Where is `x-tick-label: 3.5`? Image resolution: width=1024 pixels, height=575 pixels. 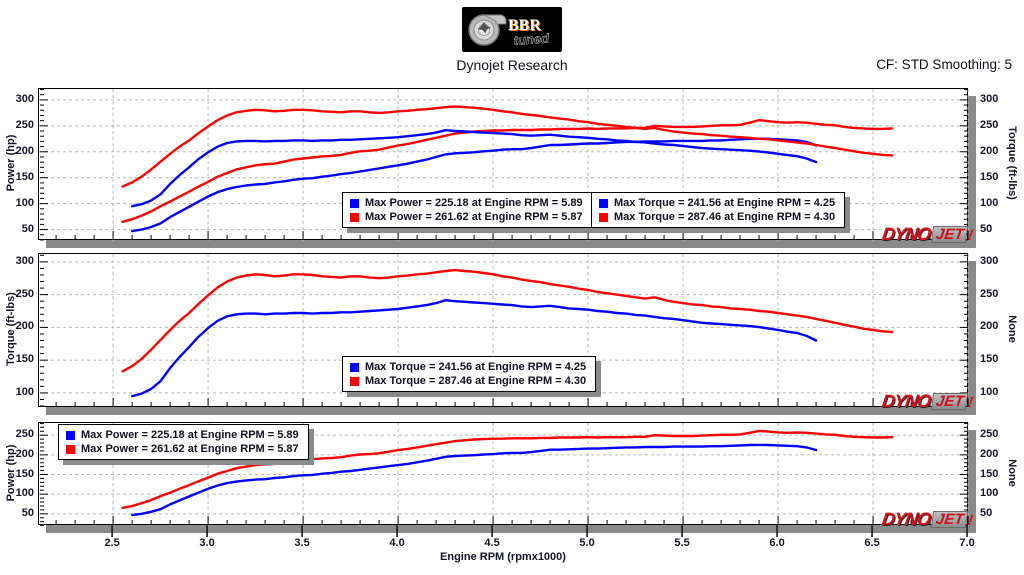 x-tick-label: 3.5 is located at coordinates (302, 543).